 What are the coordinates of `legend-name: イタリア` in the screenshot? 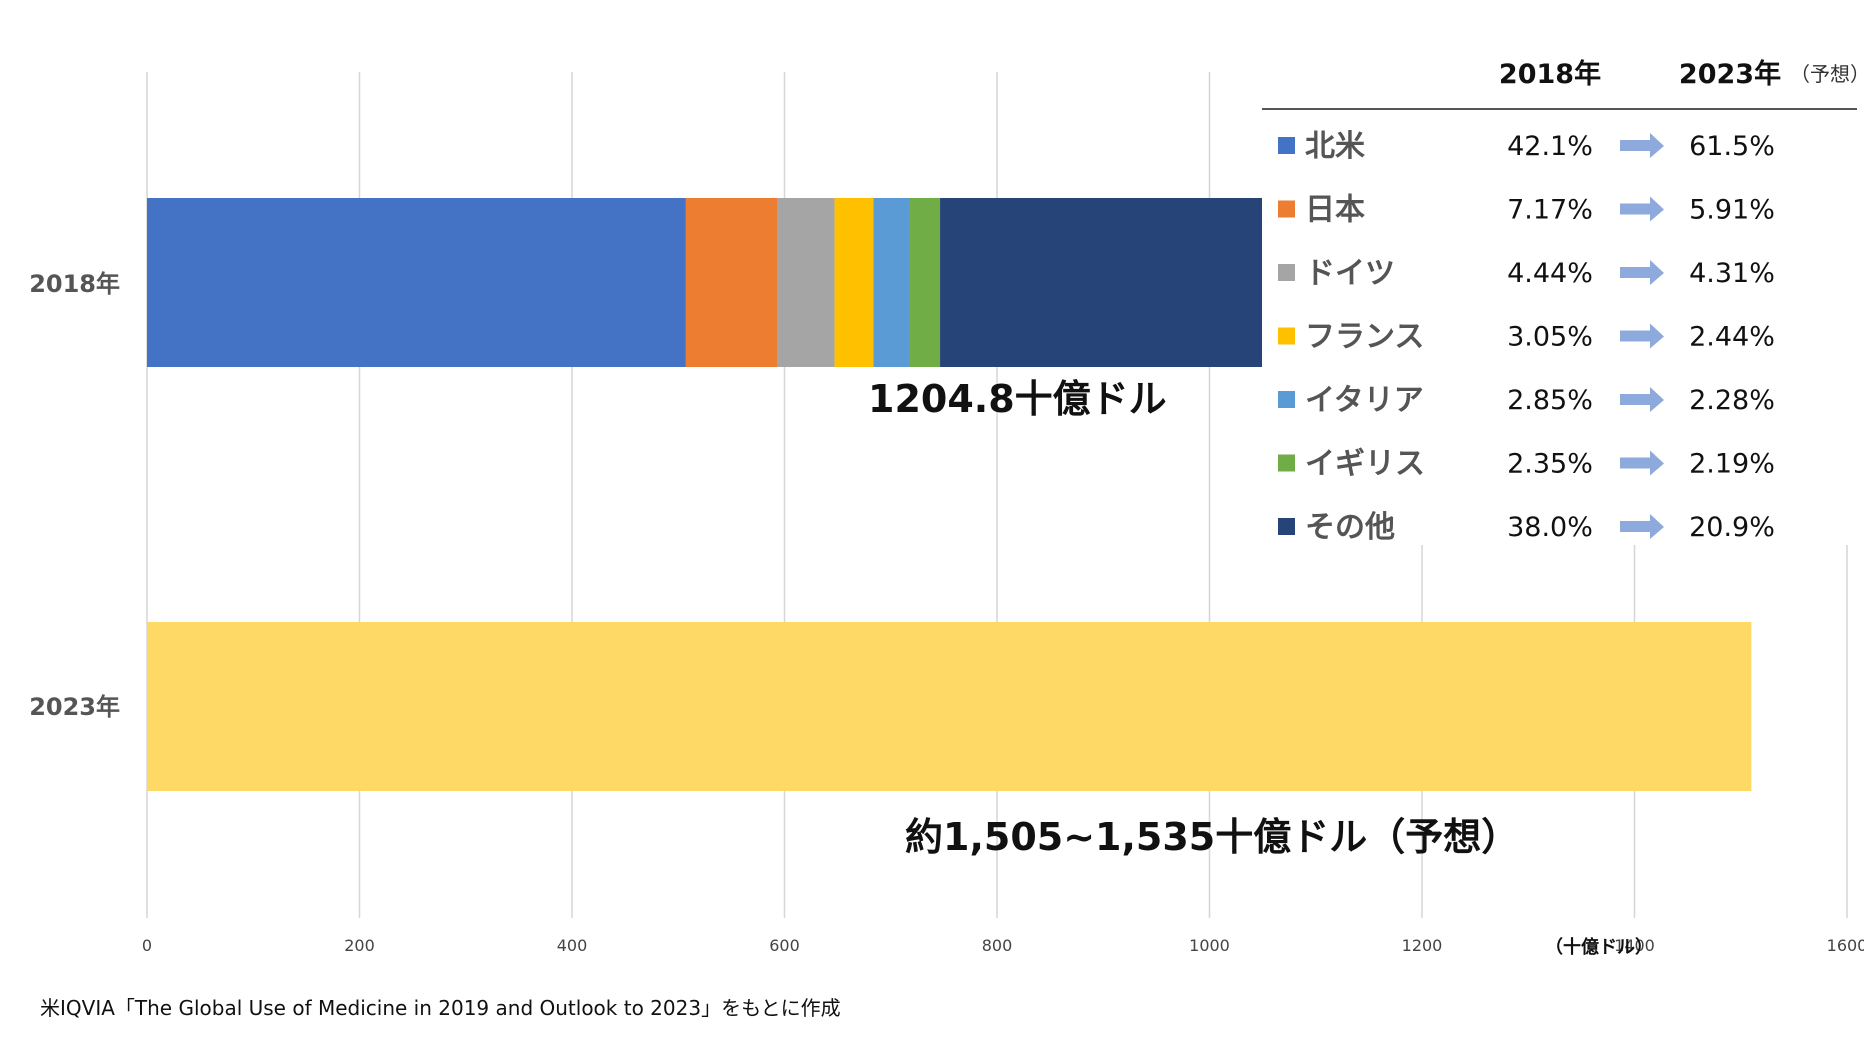 It's located at (1364, 400).